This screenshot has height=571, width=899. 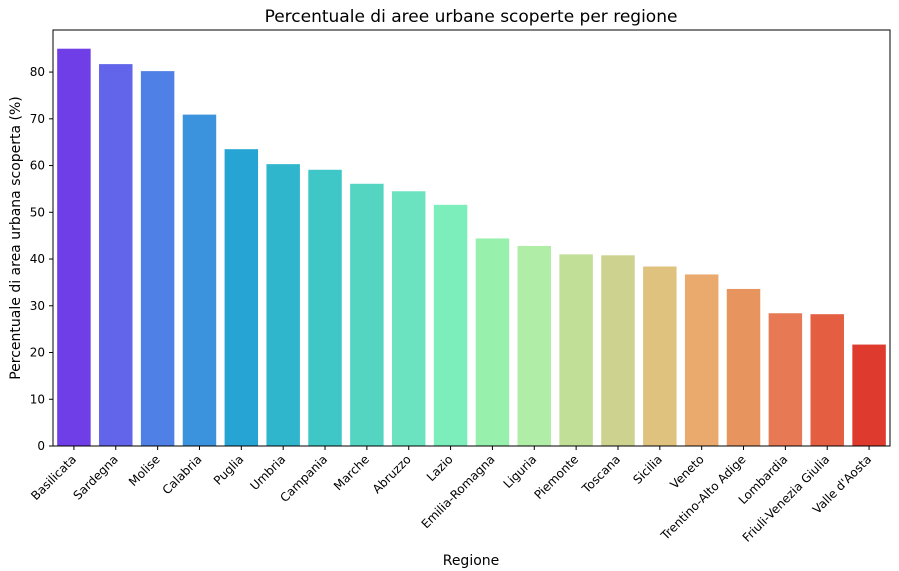 What do you see at coordinates (601, 474) in the screenshot?
I see `x-tick-label: Toscana` at bounding box center [601, 474].